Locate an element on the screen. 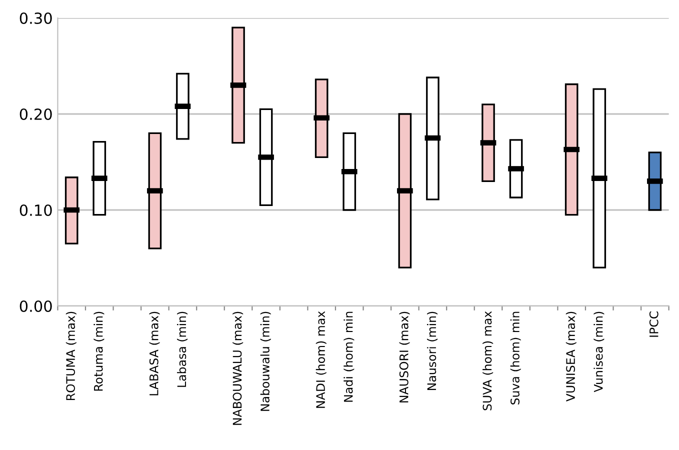 The image size is (679, 450). x-tick-label: Rotuma (min) is located at coordinates (99, 351).